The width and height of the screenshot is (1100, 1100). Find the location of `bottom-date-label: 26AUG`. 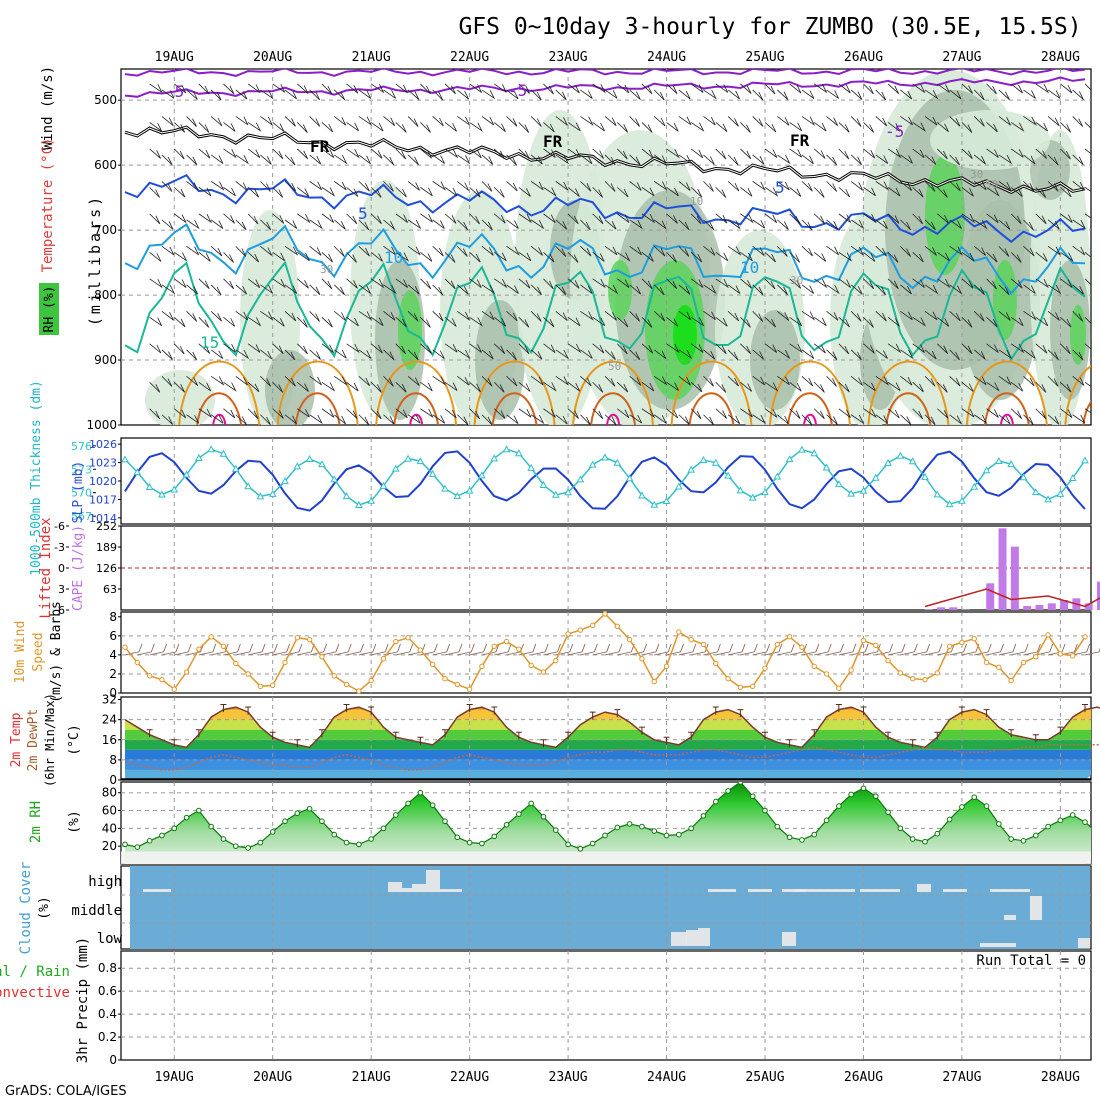

bottom-date-label: 26AUG is located at coordinates (863, 1077).